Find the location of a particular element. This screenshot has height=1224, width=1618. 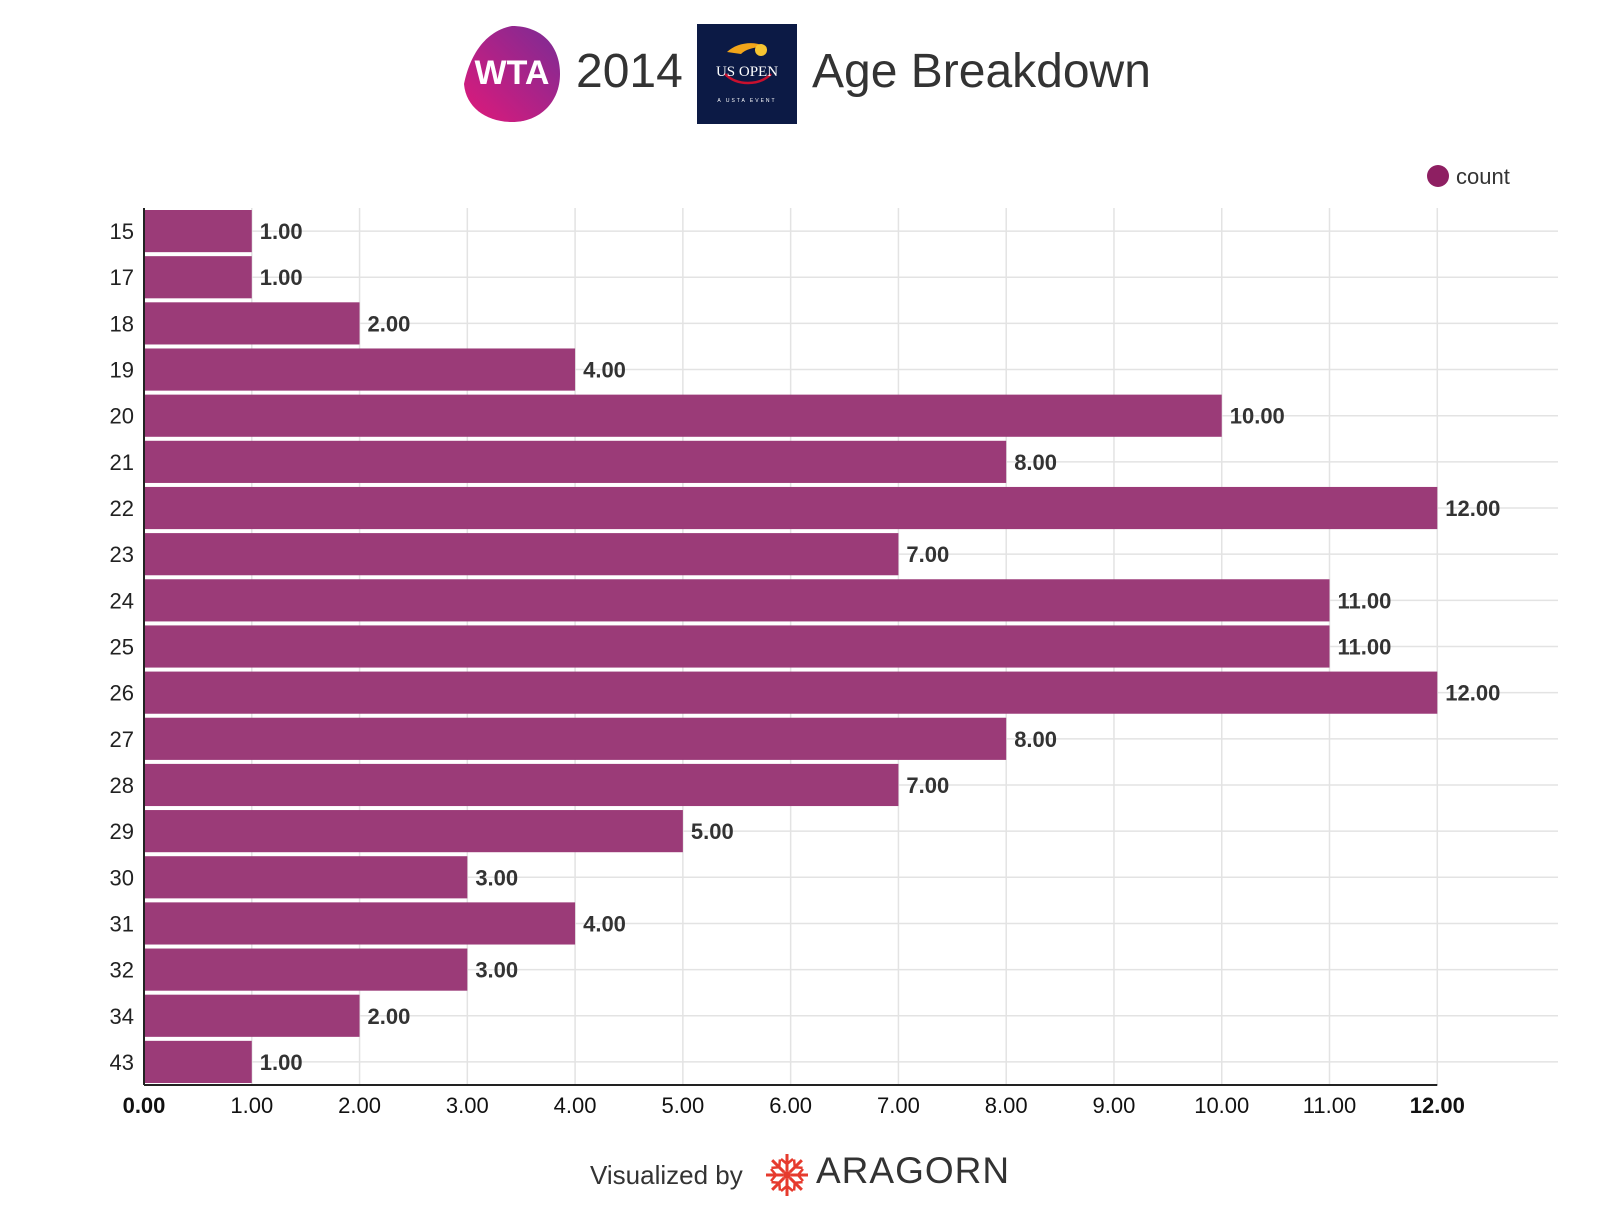

category-label: 25 is located at coordinates (122, 647).